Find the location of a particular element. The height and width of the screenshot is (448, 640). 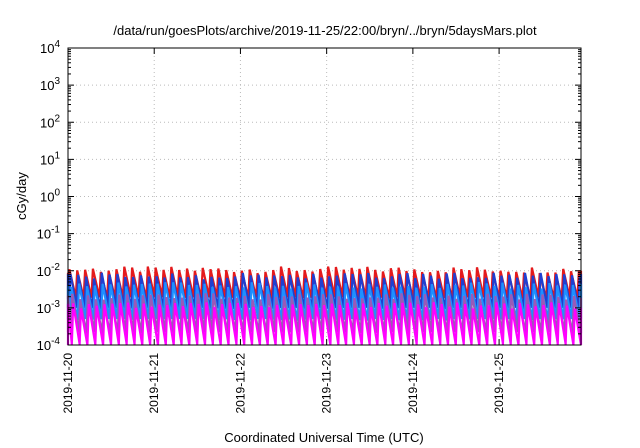

y-tick-label: 10⁻³ is located at coordinates (49, 307).